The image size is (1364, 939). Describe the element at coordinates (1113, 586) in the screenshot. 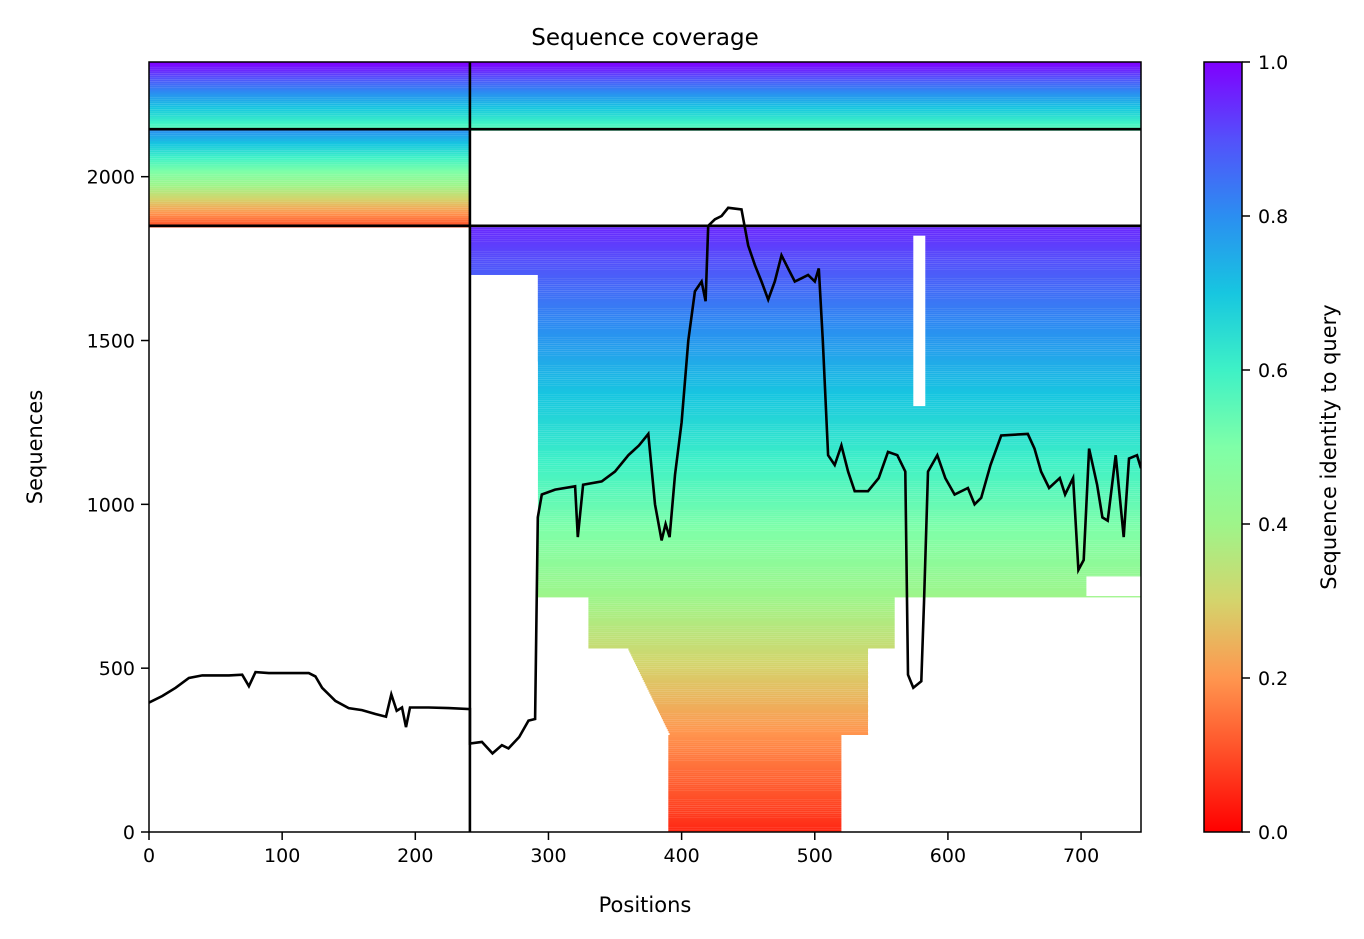

I see `coverage-gap` at that location.